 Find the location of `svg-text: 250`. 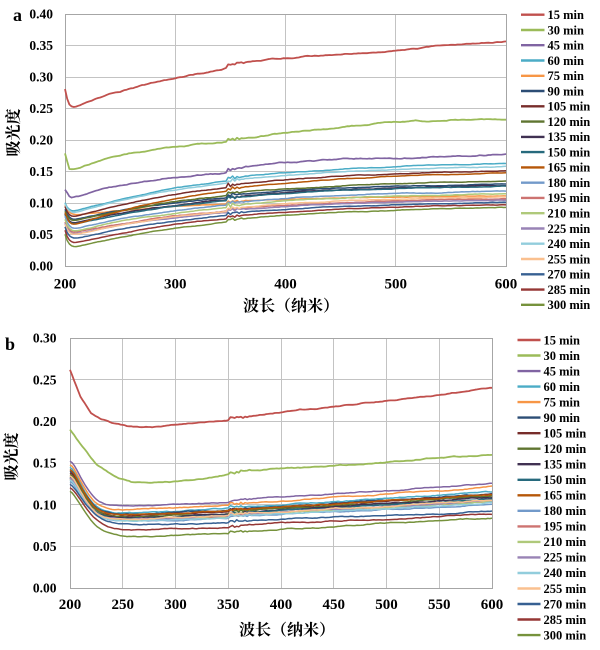

svg-text: 250 is located at coordinates (123, 605).